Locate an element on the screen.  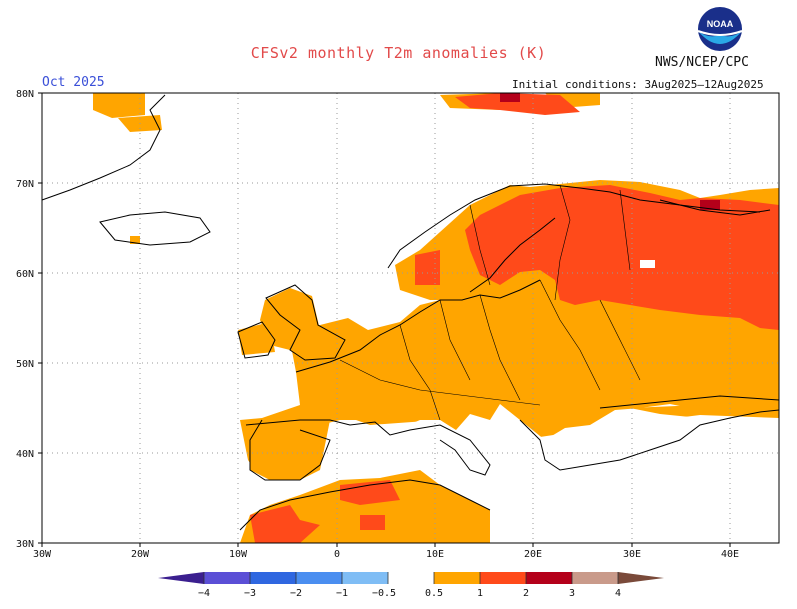
country-borders is located at coordinates (490, 302).